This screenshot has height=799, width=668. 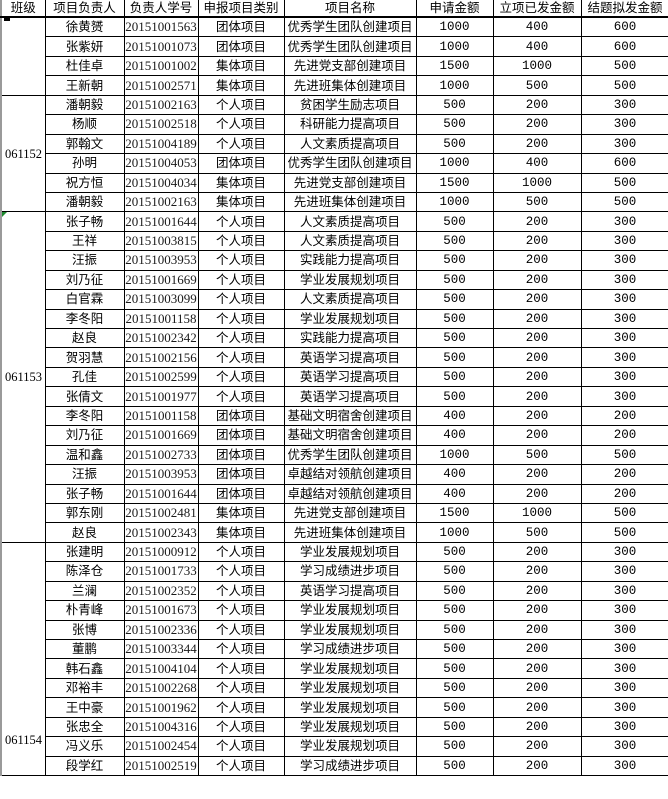 What do you see at coordinates (84, 416) in the screenshot?
I see `name-cell: 李冬阳` at bounding box center [84, 416].